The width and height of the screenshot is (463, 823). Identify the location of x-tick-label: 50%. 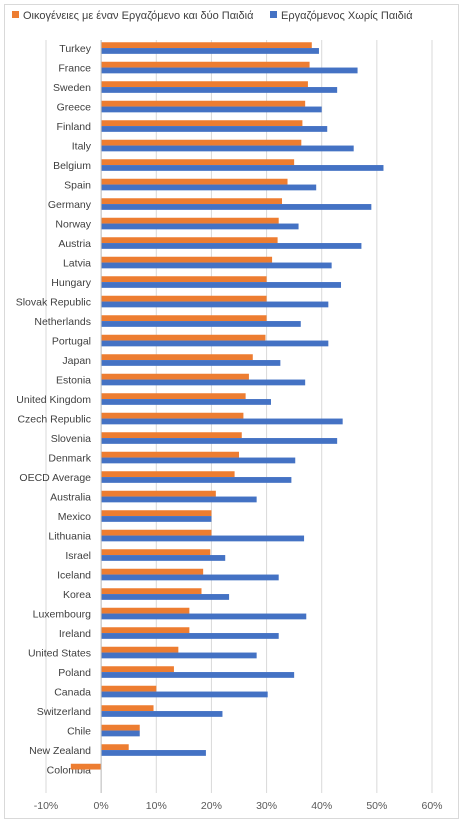
(376, 806).